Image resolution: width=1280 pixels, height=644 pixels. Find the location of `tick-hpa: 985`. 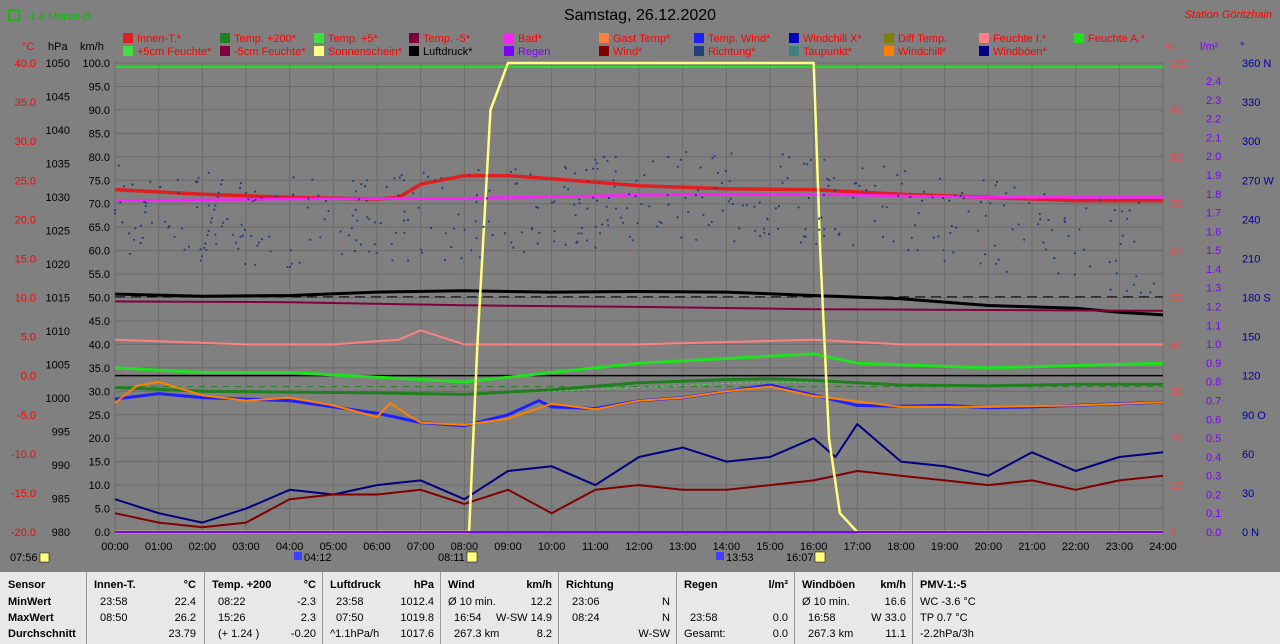

tick-hpa: 985 is located at coordinates (61, 500).